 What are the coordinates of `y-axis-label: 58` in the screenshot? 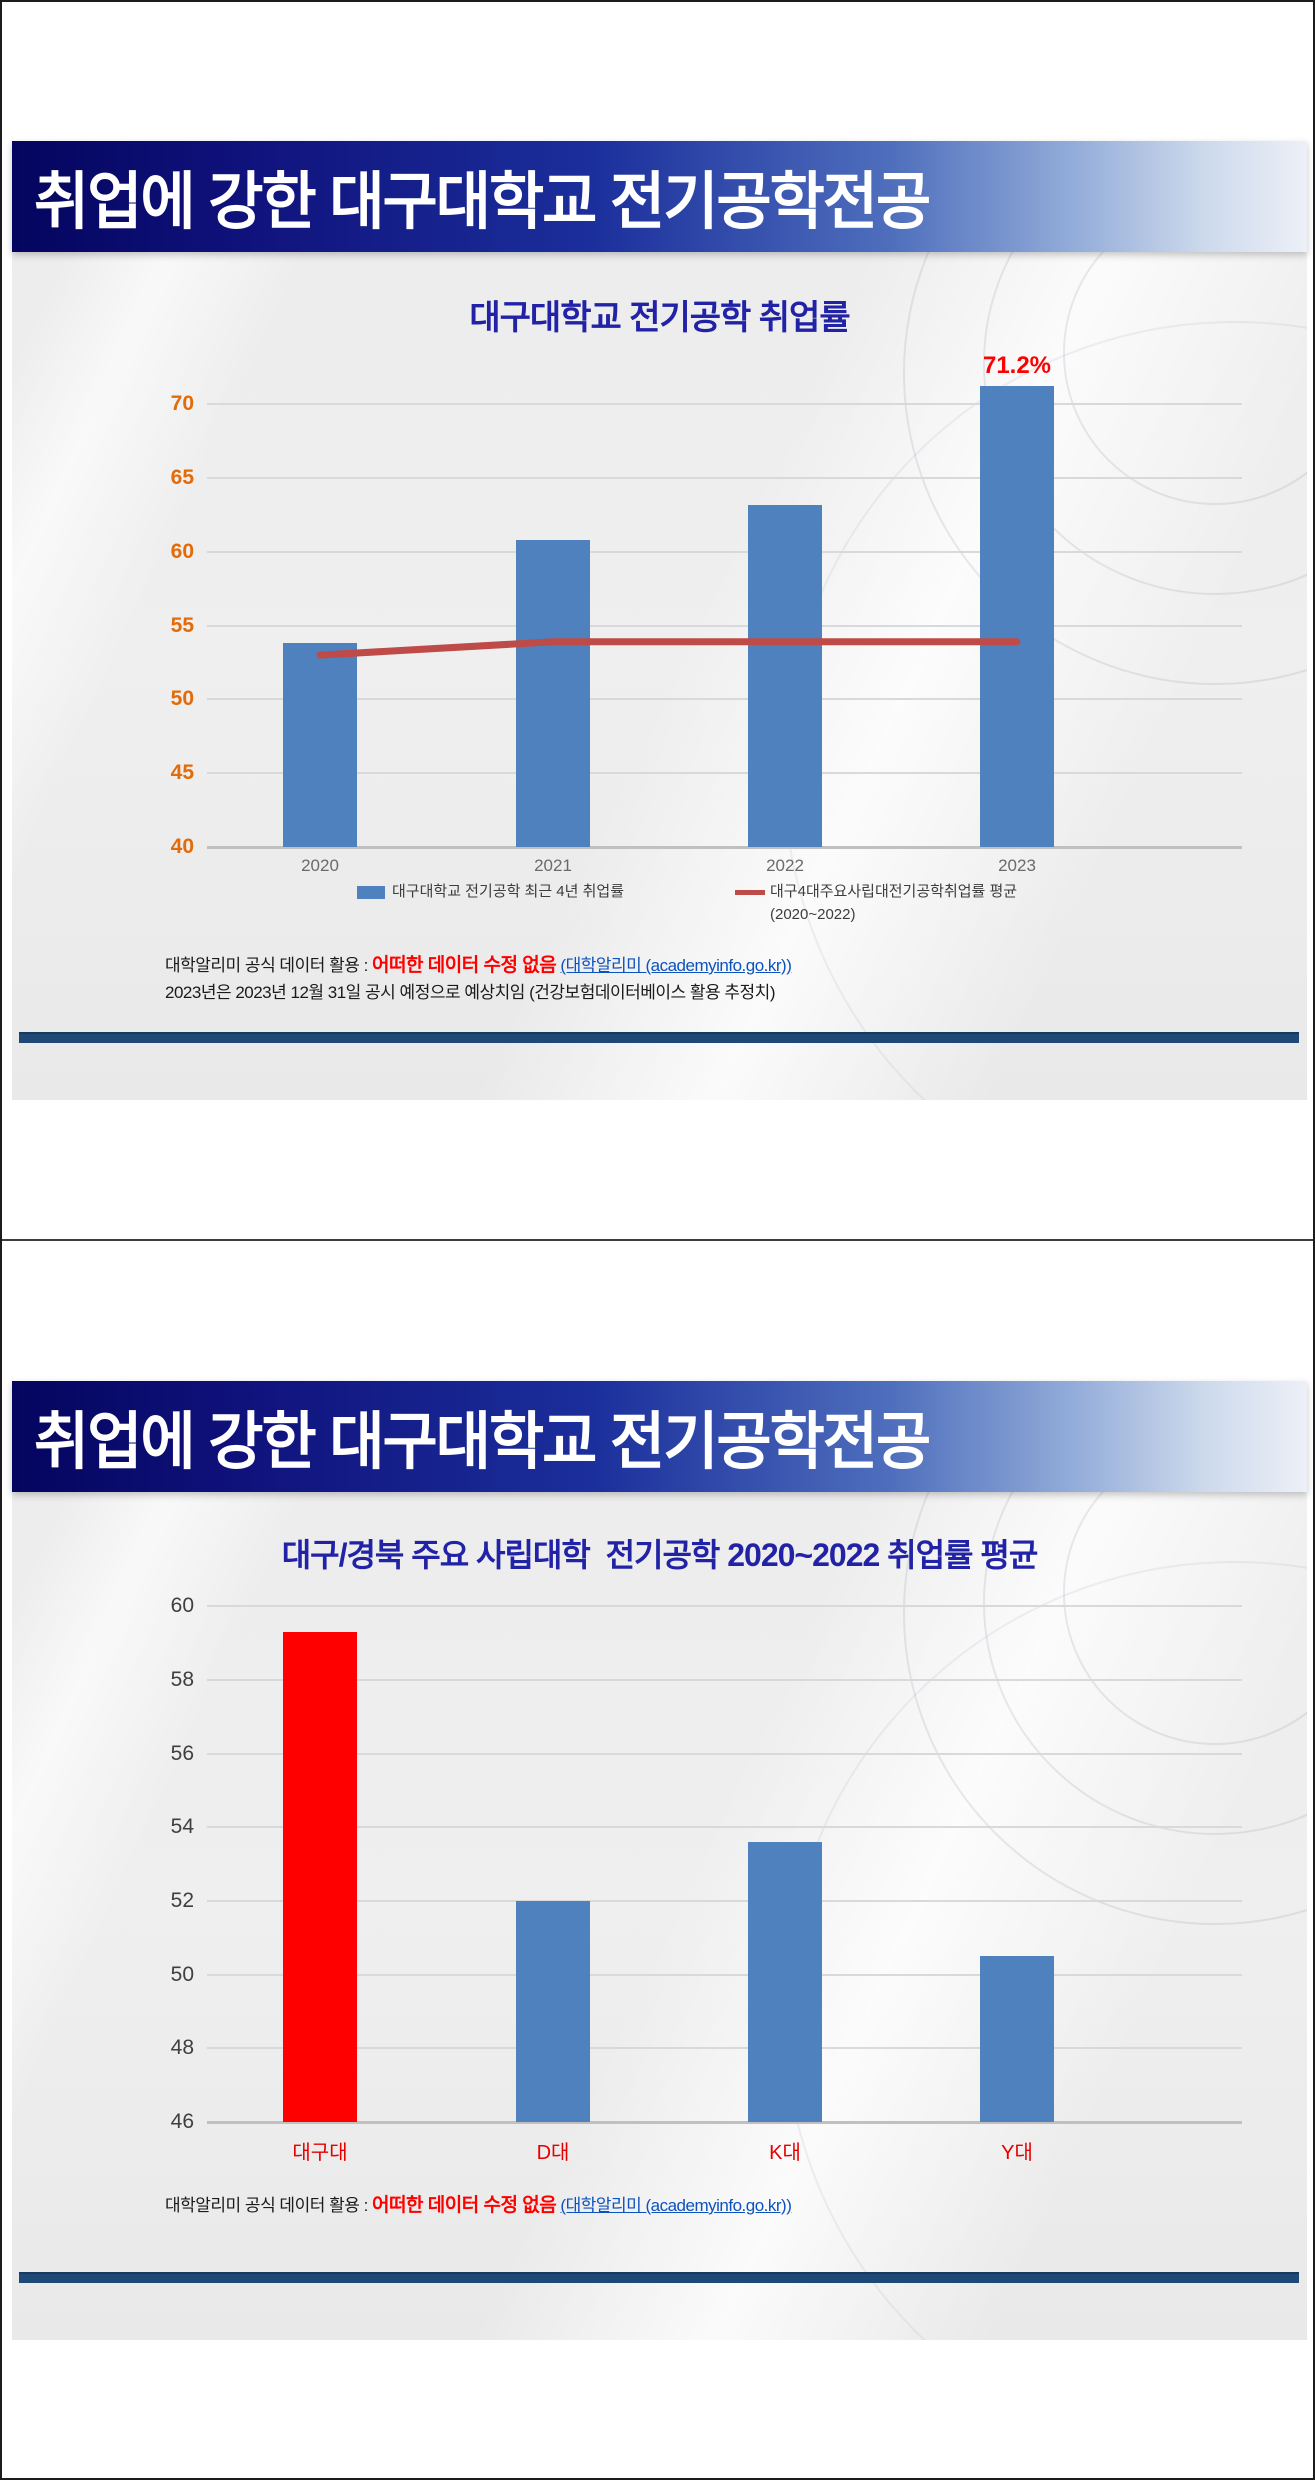 It's located at (182, 1679).